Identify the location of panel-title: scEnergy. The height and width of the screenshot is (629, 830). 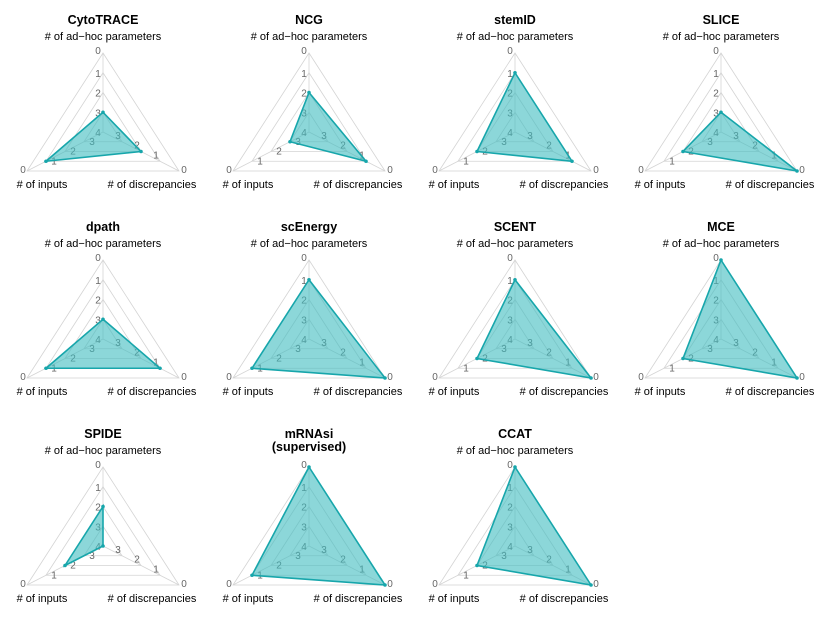
(309, 227).